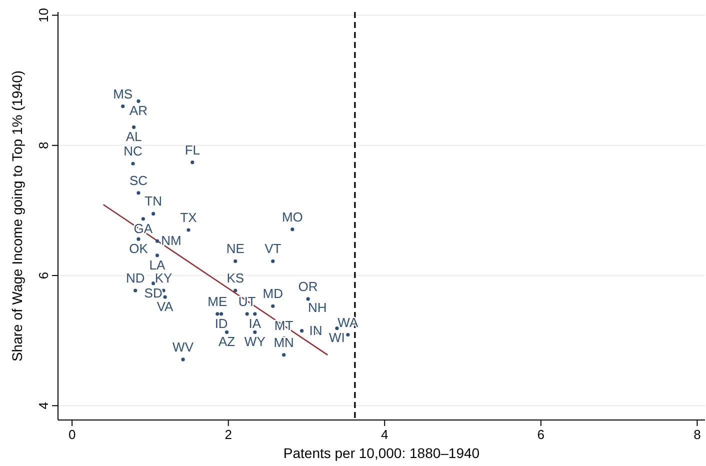 This screenshot has width=706, height=466. What do you see at coordinates (43, 406) in the screenshot?
I see `y-tick-label: 4` at bounding box center [43, 406].